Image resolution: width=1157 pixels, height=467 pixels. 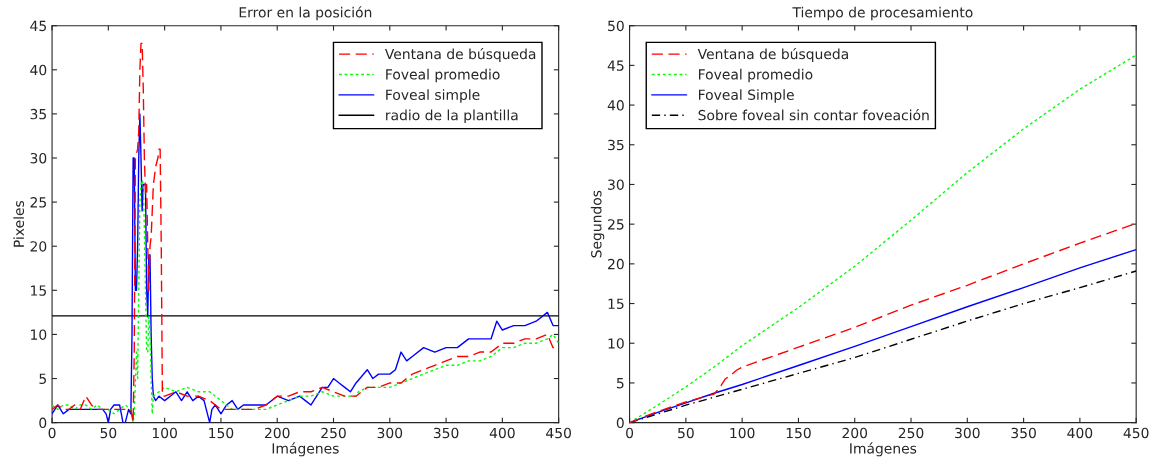 I want to click on legend-label: radio de la plantilla, so click(x=452, y=116).